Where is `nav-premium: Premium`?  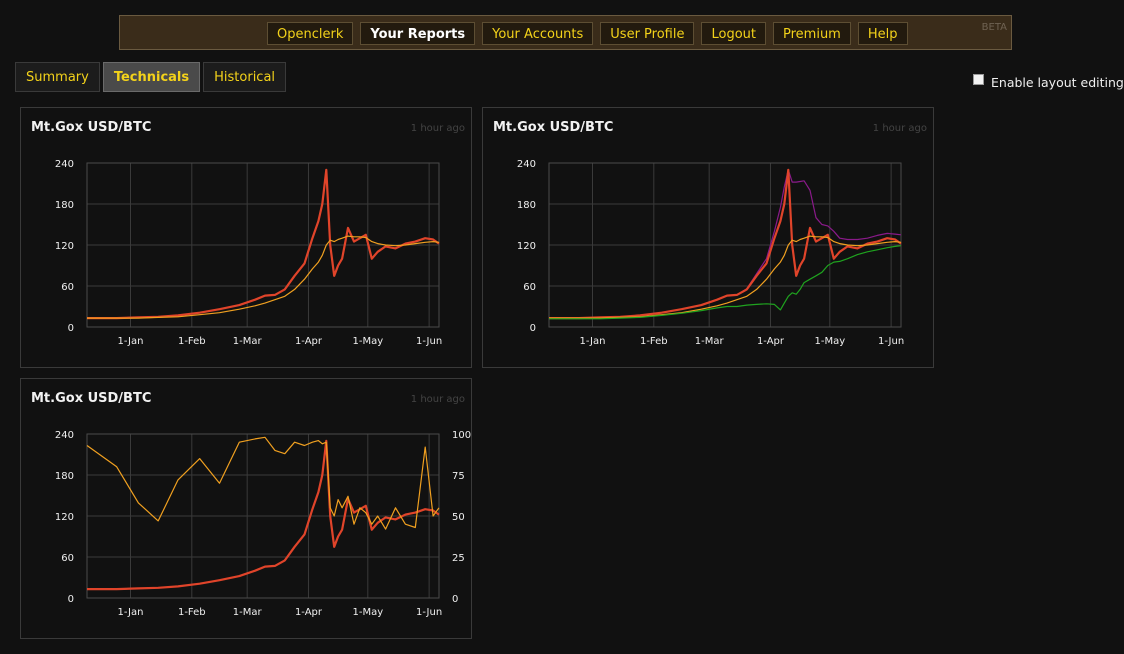
nav-premium: Premium is located at coordinates (812, 33).